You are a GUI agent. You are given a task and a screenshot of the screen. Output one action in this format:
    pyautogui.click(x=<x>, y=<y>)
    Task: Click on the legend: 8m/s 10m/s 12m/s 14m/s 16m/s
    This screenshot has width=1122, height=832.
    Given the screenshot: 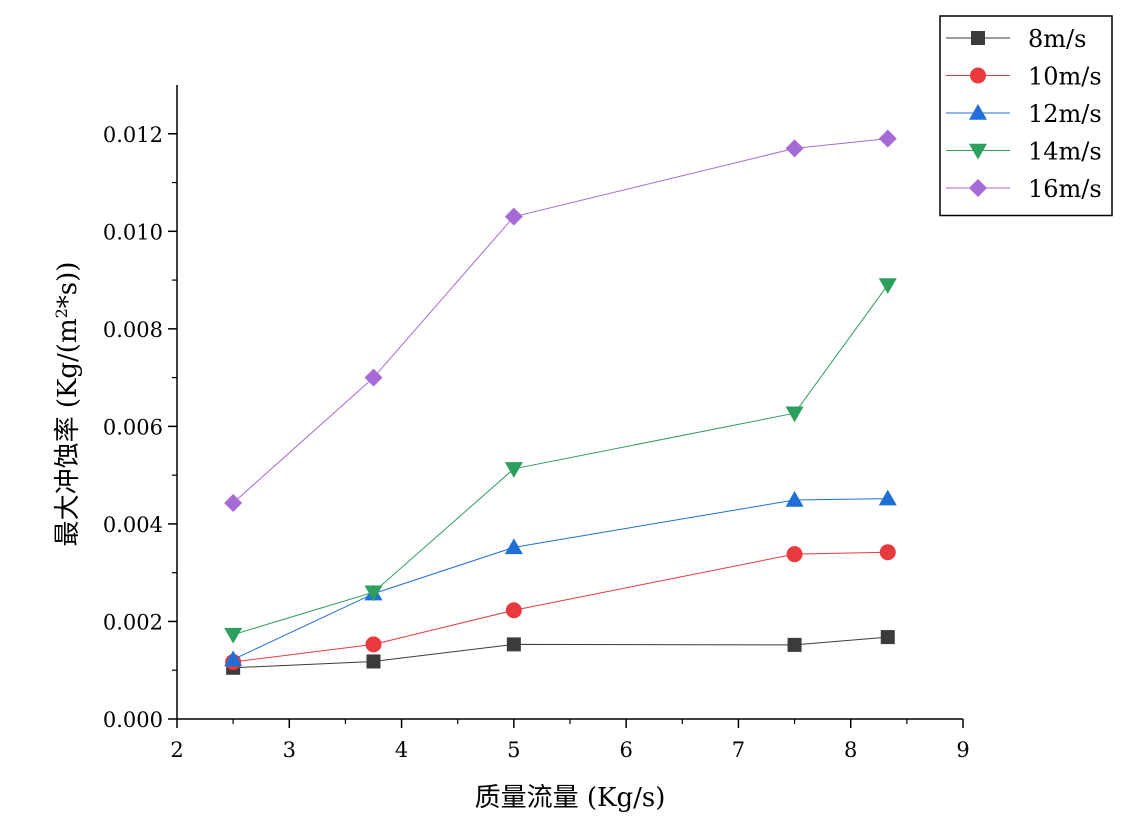 What is the action you would take?
    pyautogui.click(x=1026, y=116)
    